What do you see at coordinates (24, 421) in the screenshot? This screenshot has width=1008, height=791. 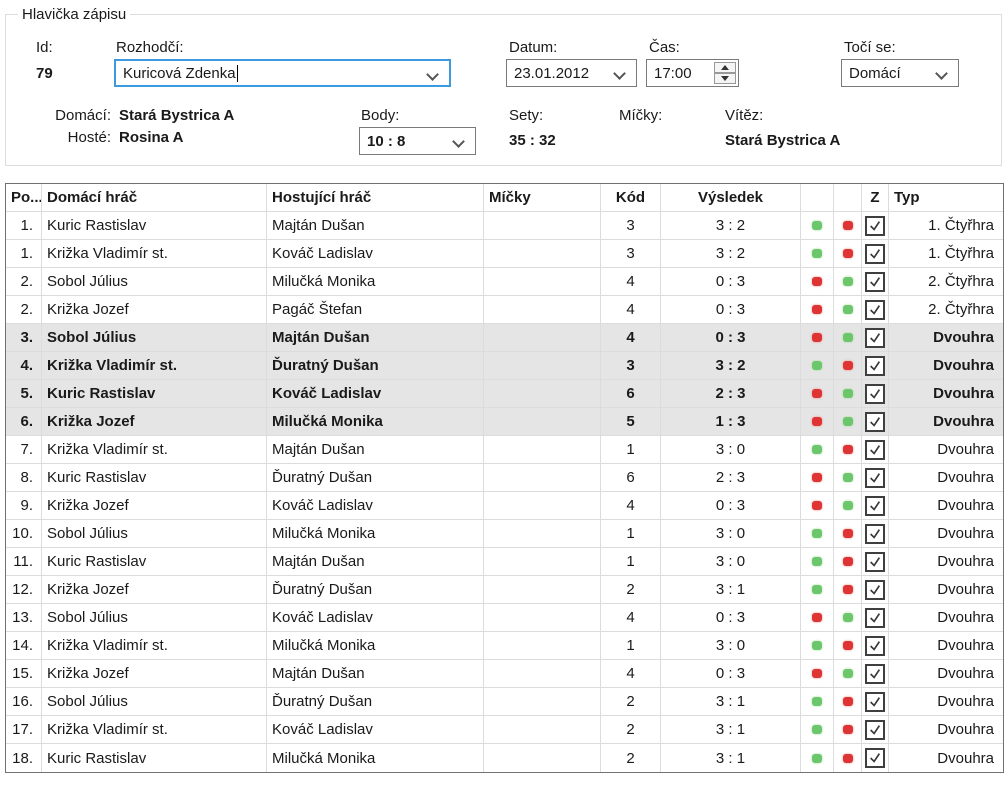 I see `row-number: 6.` at bounding box center [24, 421].